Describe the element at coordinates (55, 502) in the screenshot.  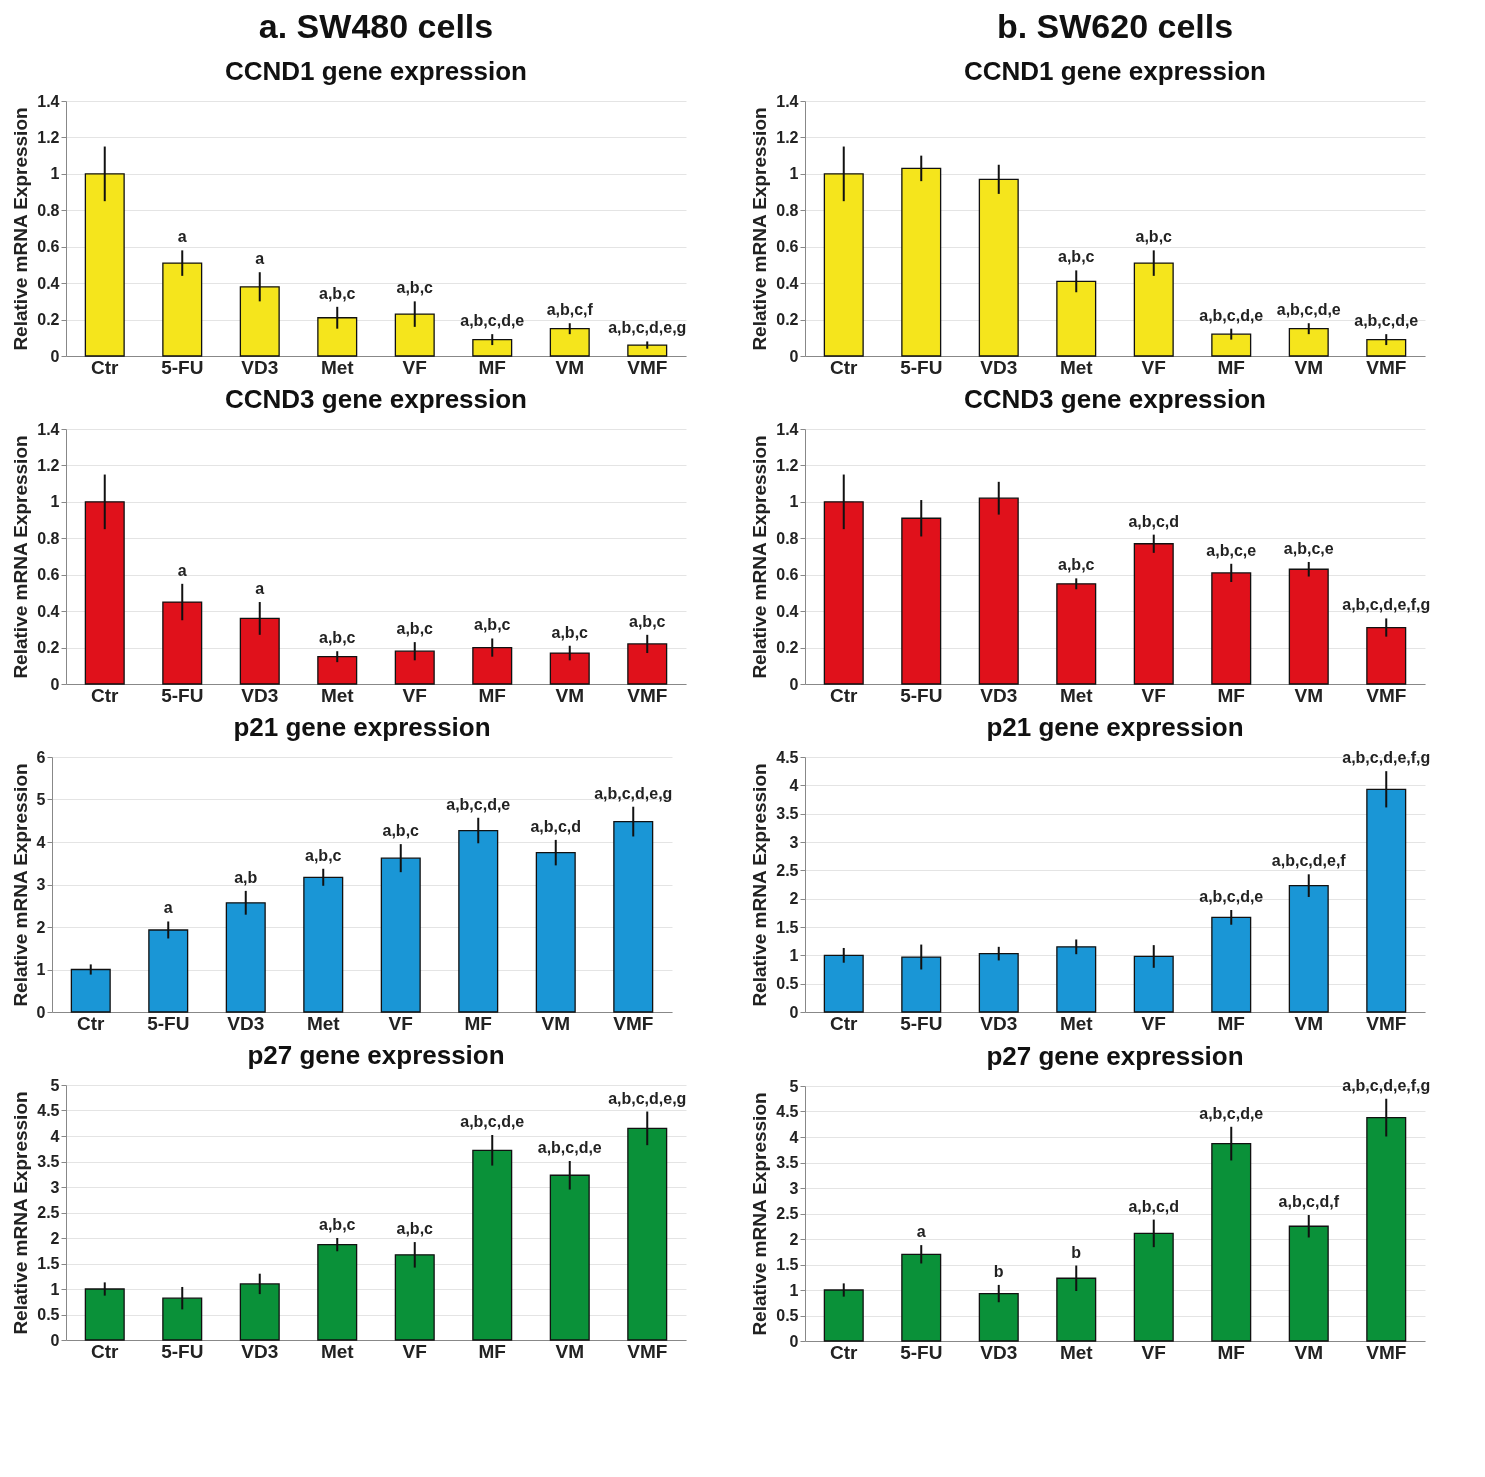
I see `y-tick-label: 1` at that location.